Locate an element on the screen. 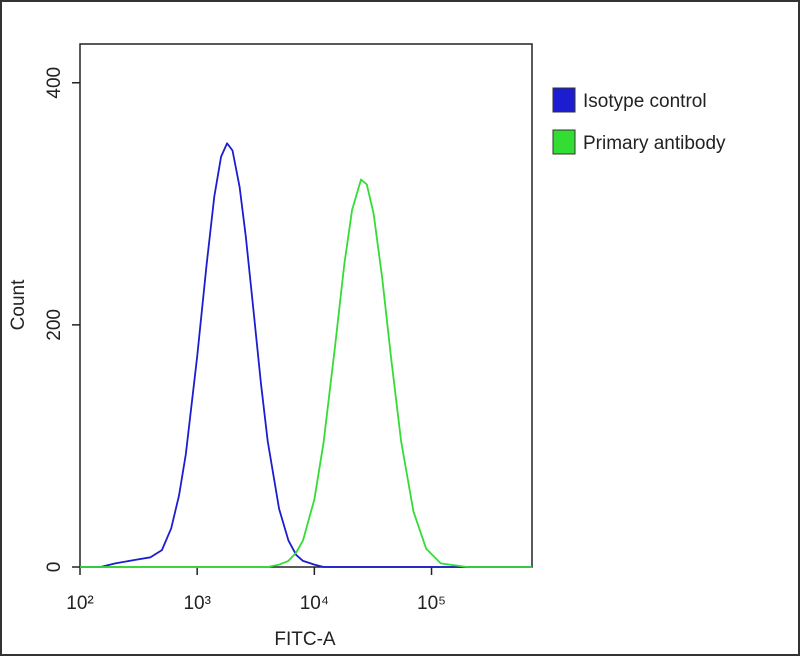  legend-label: Primary antibody is located at coordinates (654, 143).